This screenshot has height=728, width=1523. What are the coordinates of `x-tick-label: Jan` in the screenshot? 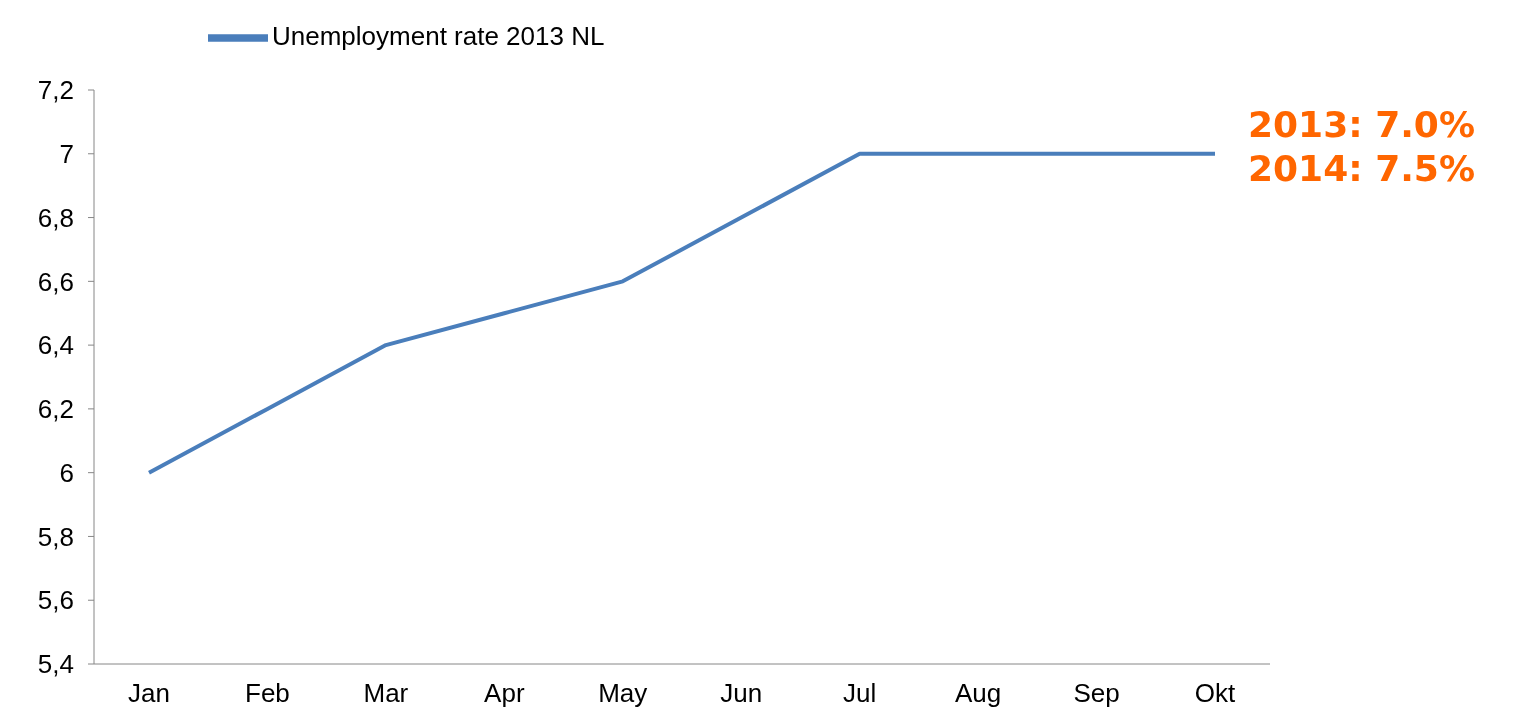 It's located at (149, 693).